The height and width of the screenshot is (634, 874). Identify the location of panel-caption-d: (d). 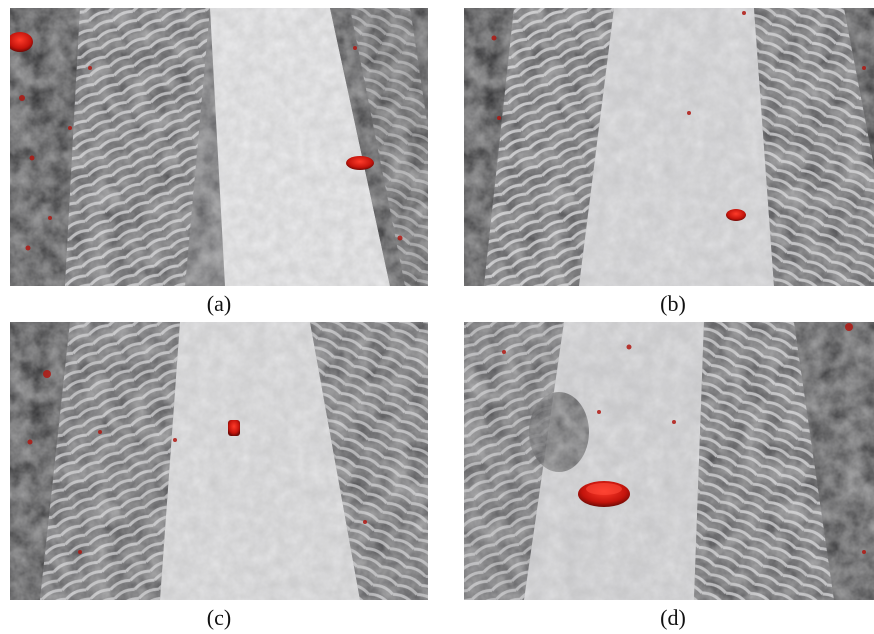
(673, 617).